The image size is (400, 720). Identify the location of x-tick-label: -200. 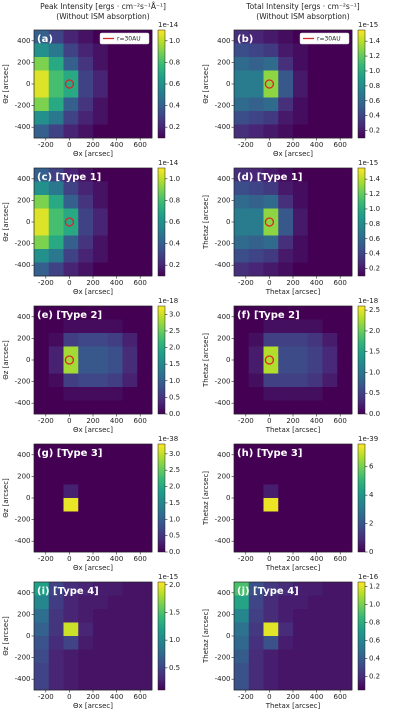
(46, 145).